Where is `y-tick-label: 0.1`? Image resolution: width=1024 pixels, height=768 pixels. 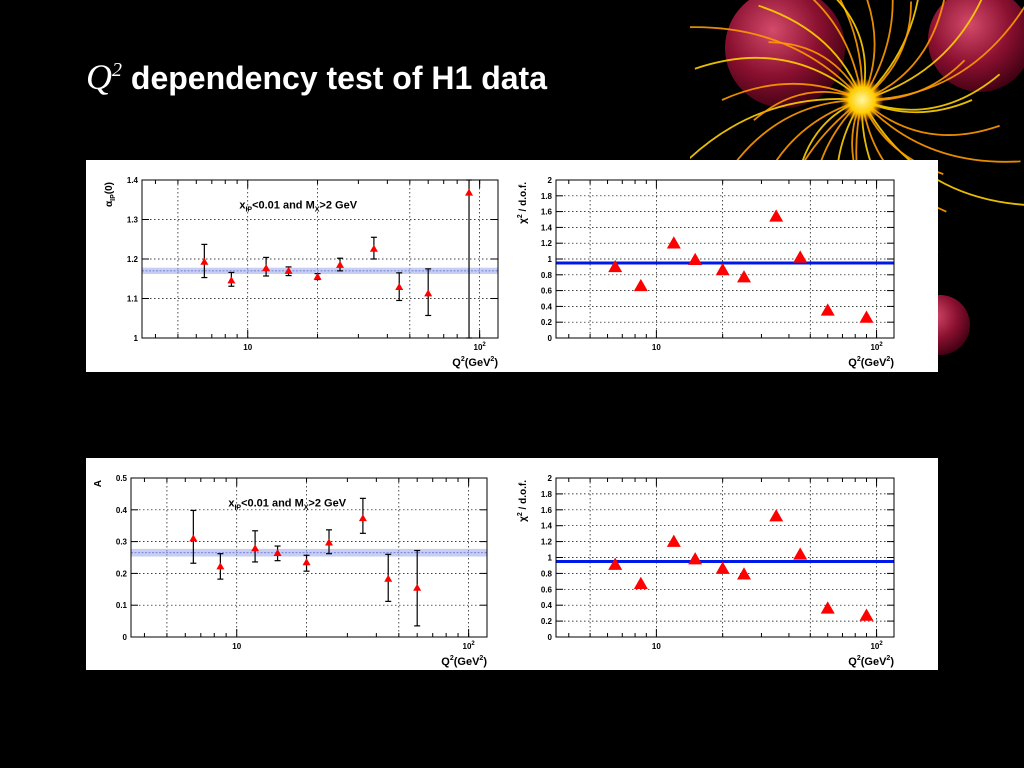 y-tick-label: 0.1 is located at coordinates (122, 605).